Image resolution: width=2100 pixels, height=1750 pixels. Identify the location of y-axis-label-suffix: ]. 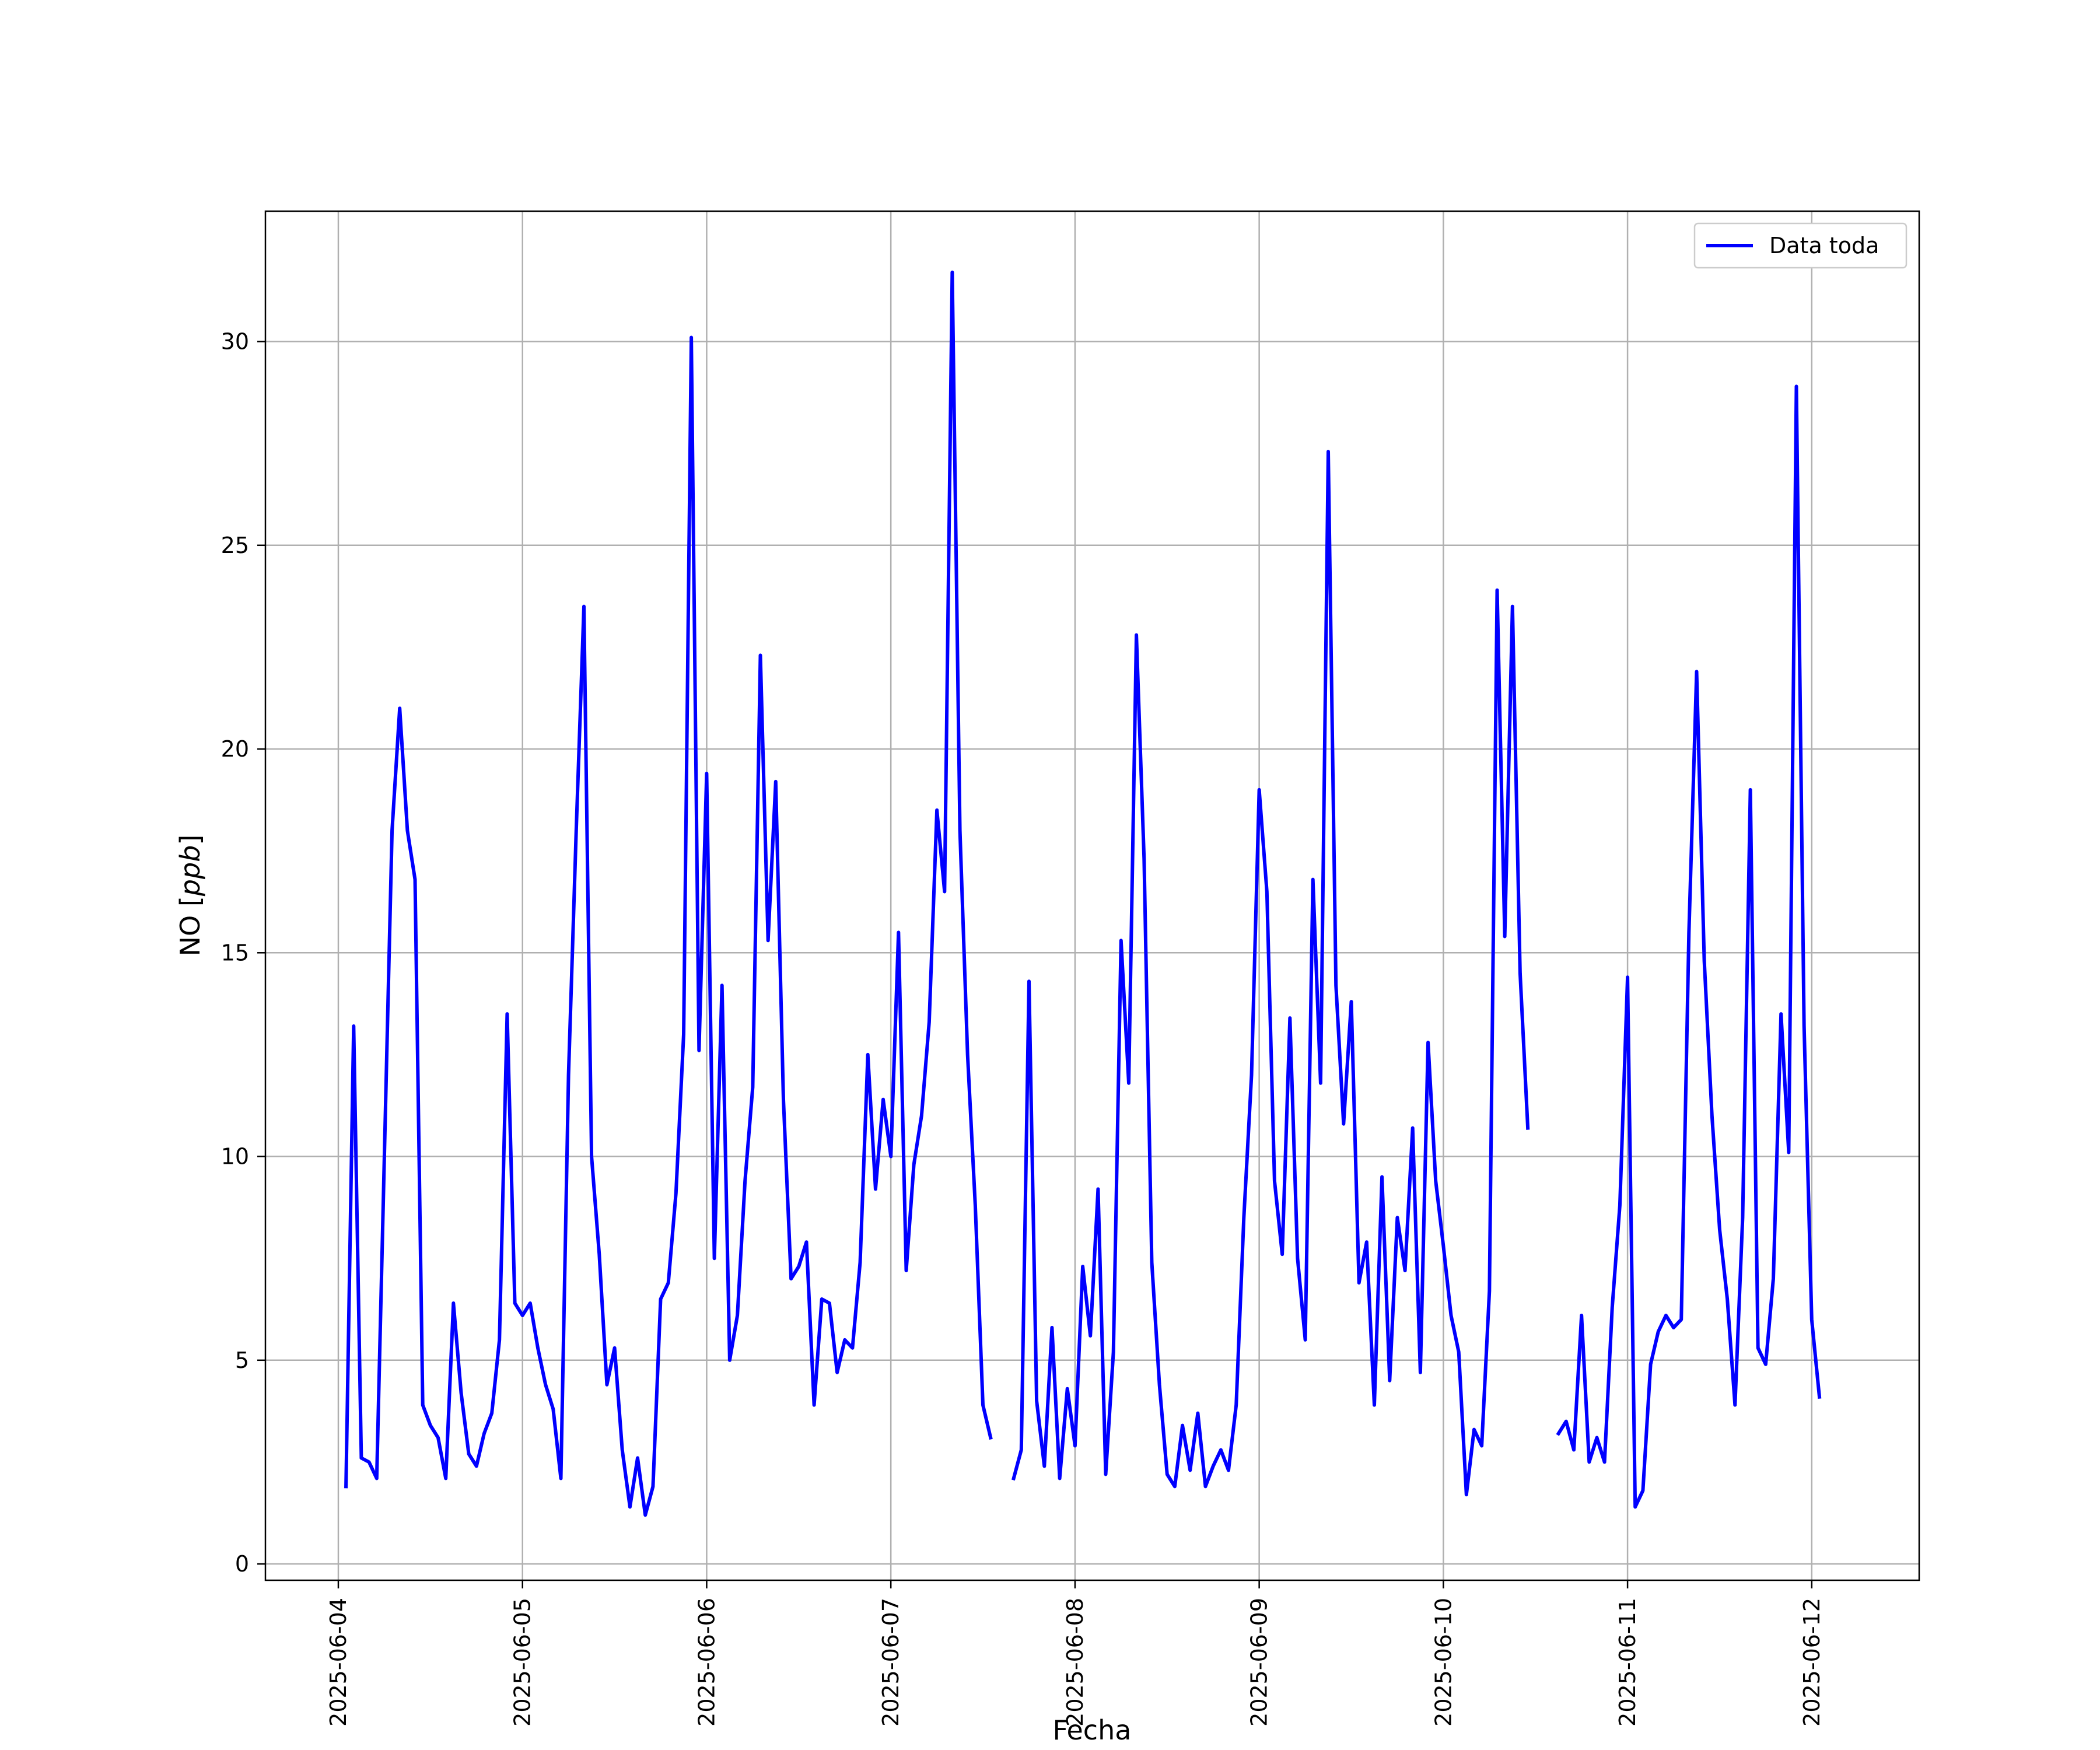
(190, 840).